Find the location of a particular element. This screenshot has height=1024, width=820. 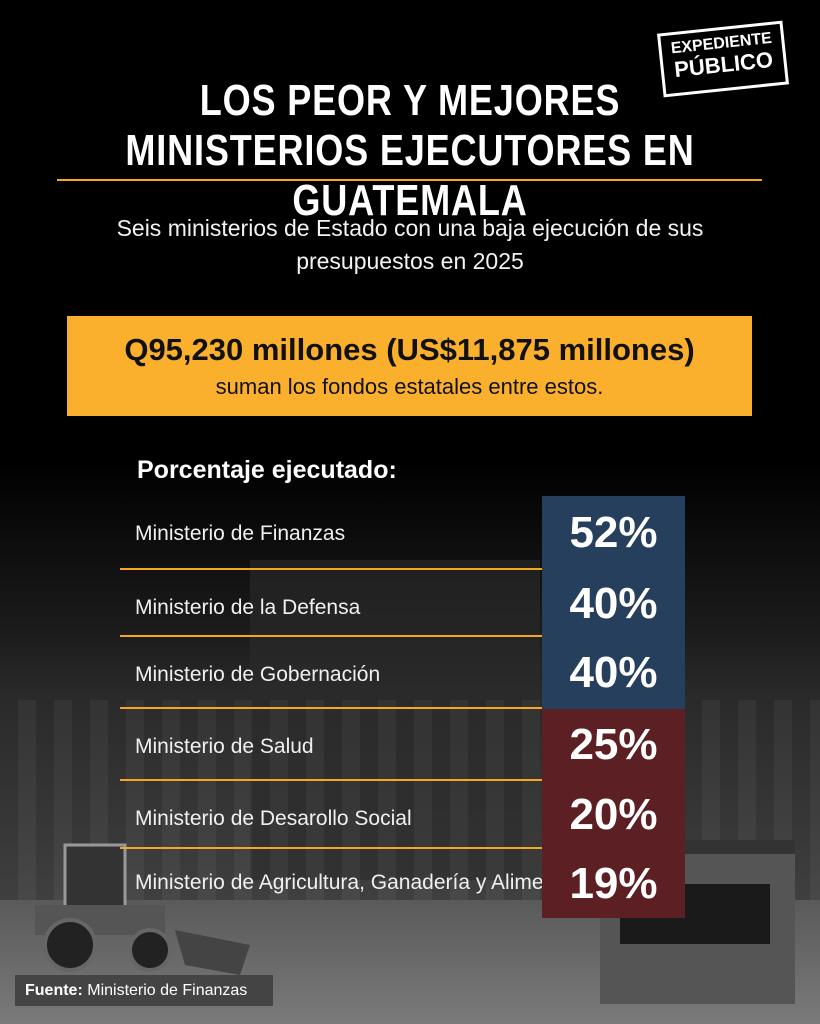

table-title: Porcentaje ejecutado: is located at coordinates (267, 470).